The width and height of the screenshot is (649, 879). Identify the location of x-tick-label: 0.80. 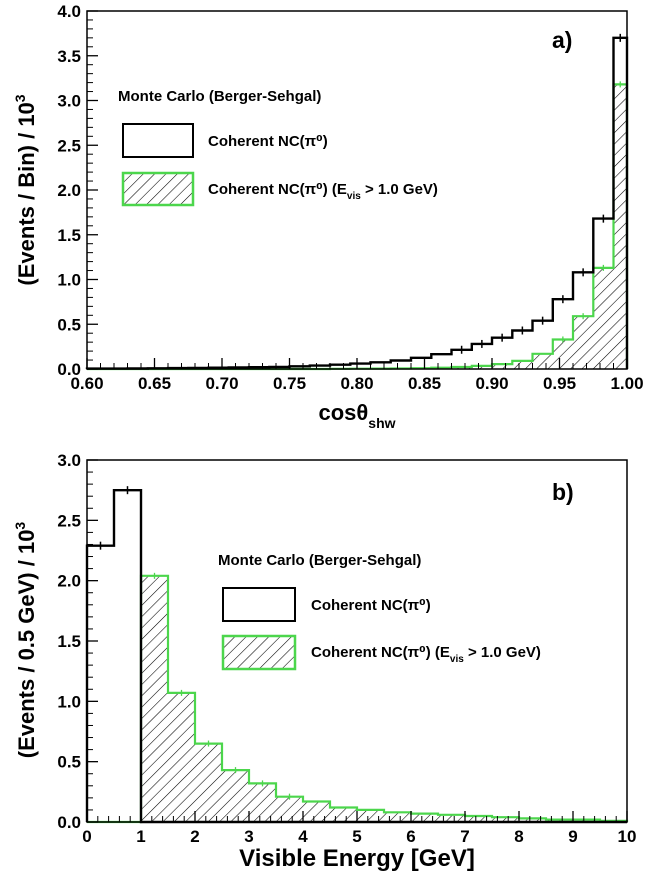
(356, 383).